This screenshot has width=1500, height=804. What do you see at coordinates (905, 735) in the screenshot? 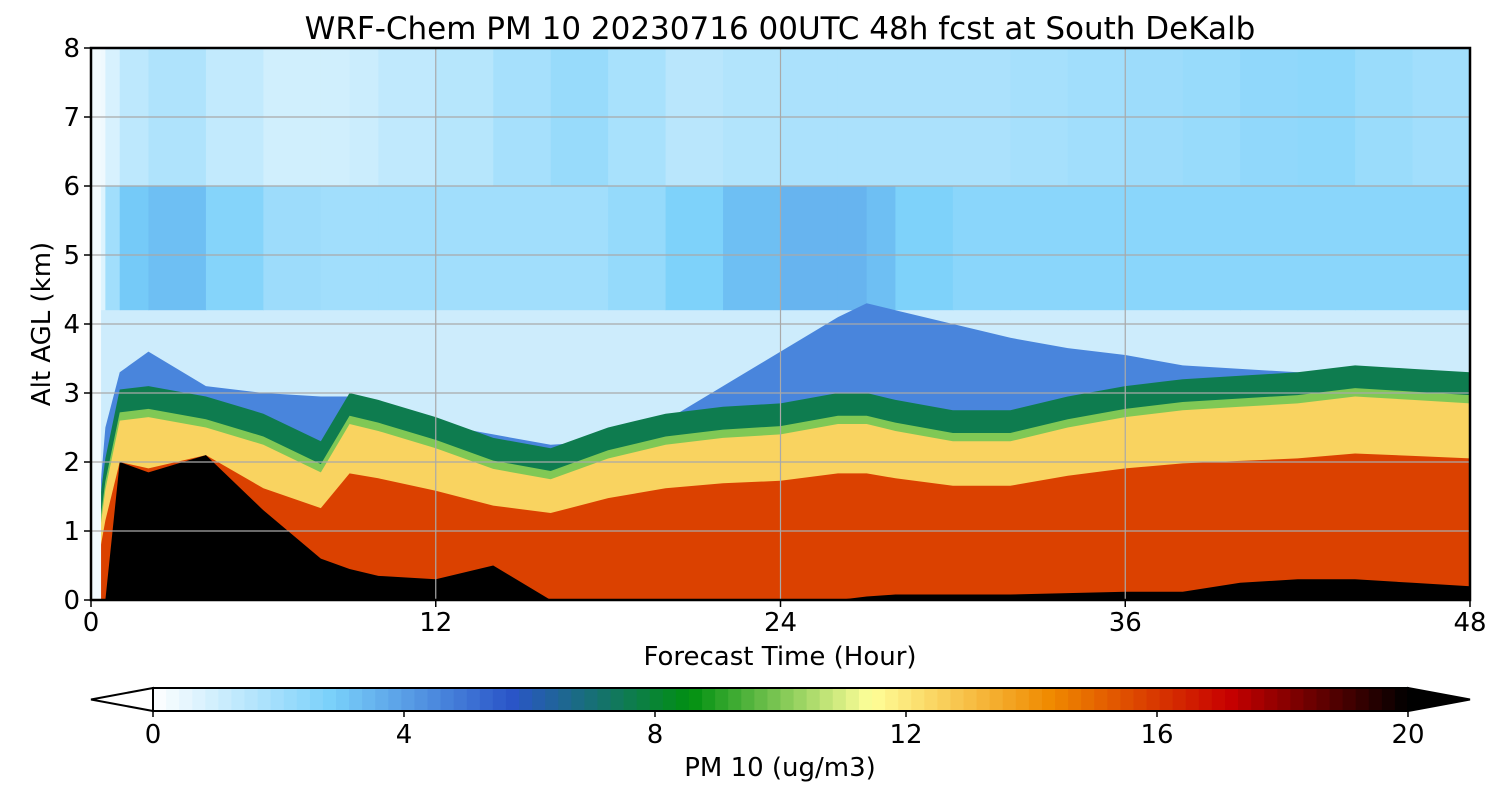
I see `colorbar-tick-label: 12` at bounding box center [905, 735].